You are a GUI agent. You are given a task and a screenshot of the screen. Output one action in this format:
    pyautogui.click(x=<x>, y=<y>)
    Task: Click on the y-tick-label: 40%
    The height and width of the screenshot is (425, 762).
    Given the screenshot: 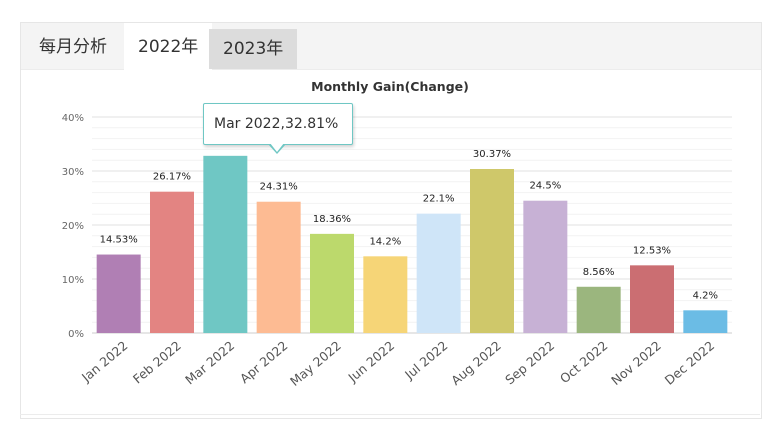 What is the action you would take?
    pyautogui.click(x=73, y=118)
    